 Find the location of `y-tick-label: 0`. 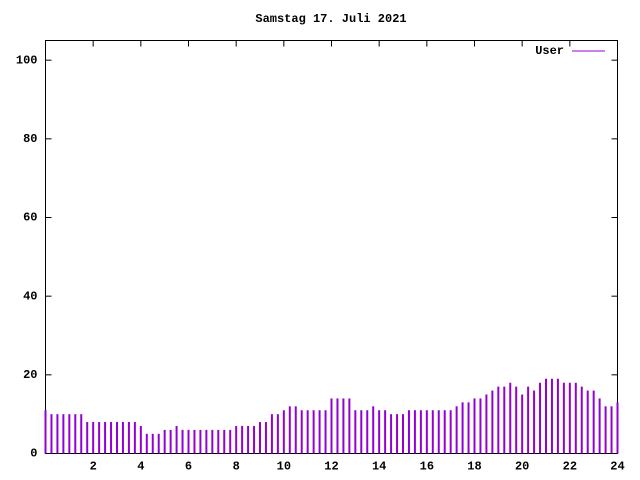

y-tick-label: 0 is located at coordinates (33, 454).